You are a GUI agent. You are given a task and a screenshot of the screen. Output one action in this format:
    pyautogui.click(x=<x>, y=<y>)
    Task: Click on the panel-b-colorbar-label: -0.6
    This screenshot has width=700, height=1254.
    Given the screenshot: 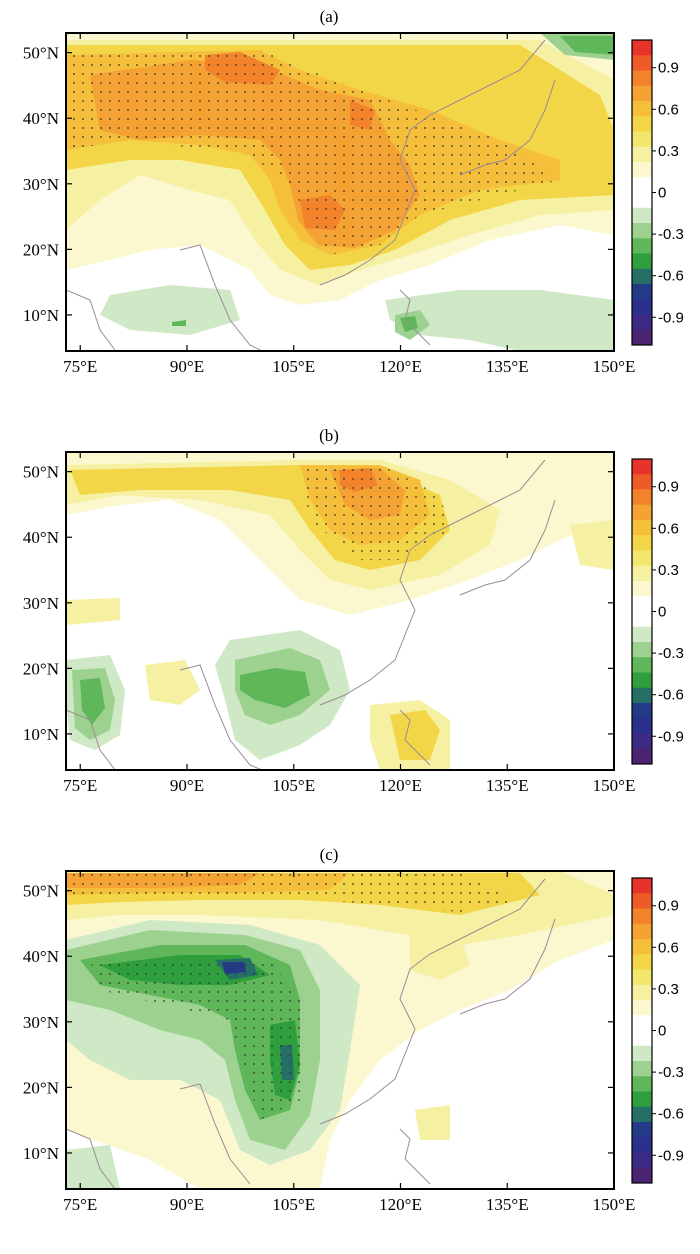 What is the action you would take?
    pyautogui.click(x=671, y=695)
    